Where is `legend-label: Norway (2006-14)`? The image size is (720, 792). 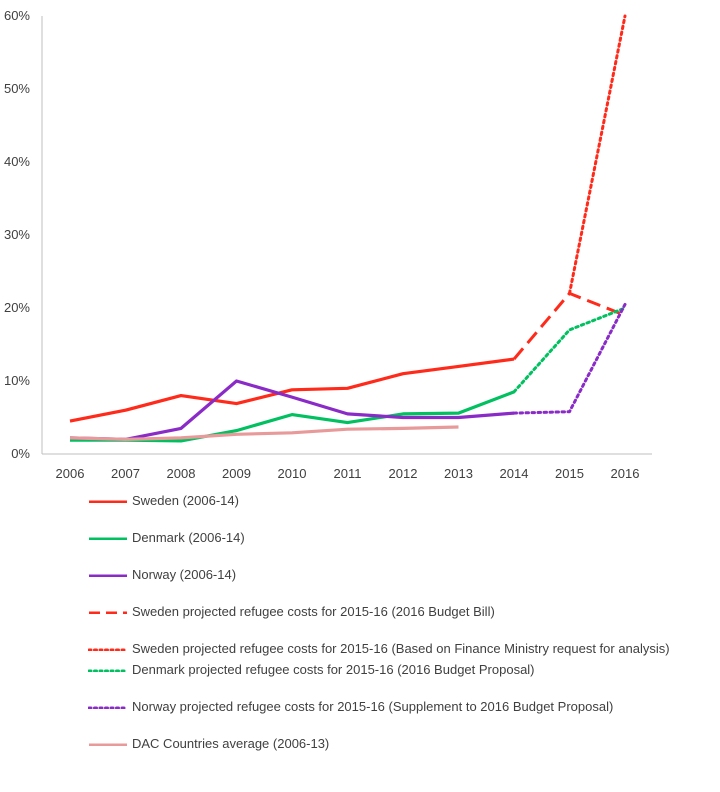
legend-label: Norway (2006-14) is located at coordinates (184, 574).